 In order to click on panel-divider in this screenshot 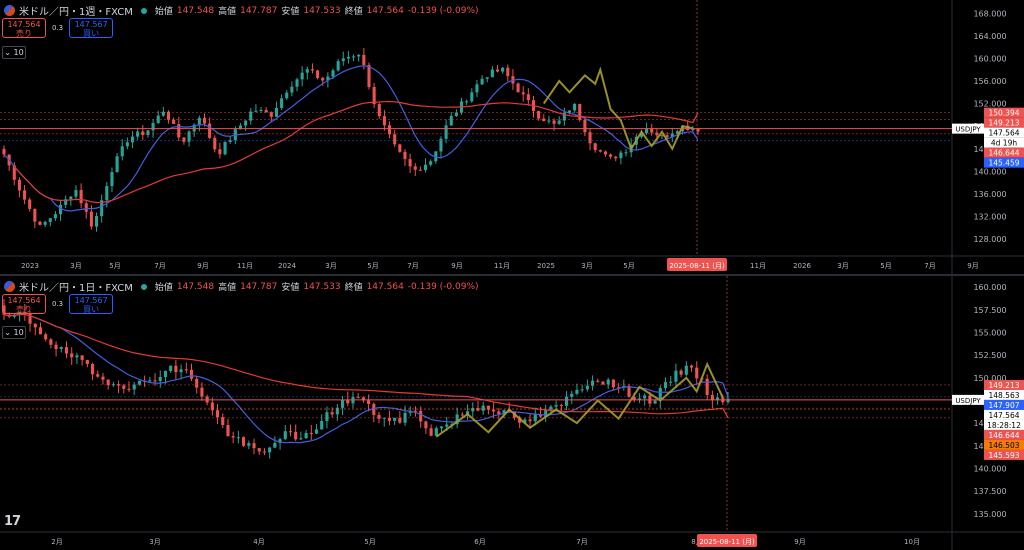, I will do `click(512, 275)`.